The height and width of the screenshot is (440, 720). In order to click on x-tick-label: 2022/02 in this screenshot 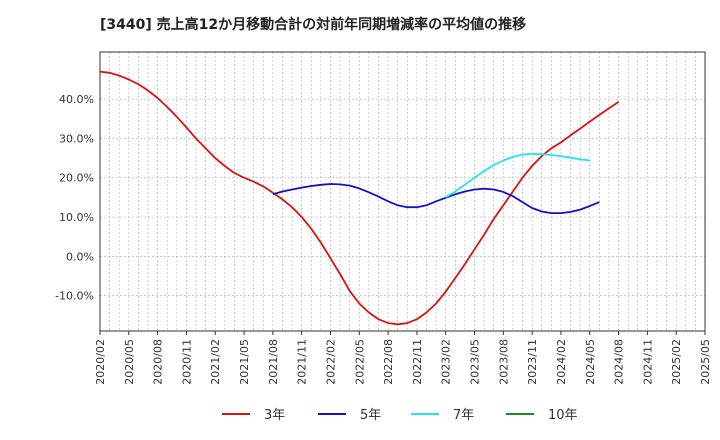, I will do `click(330, 362)`.